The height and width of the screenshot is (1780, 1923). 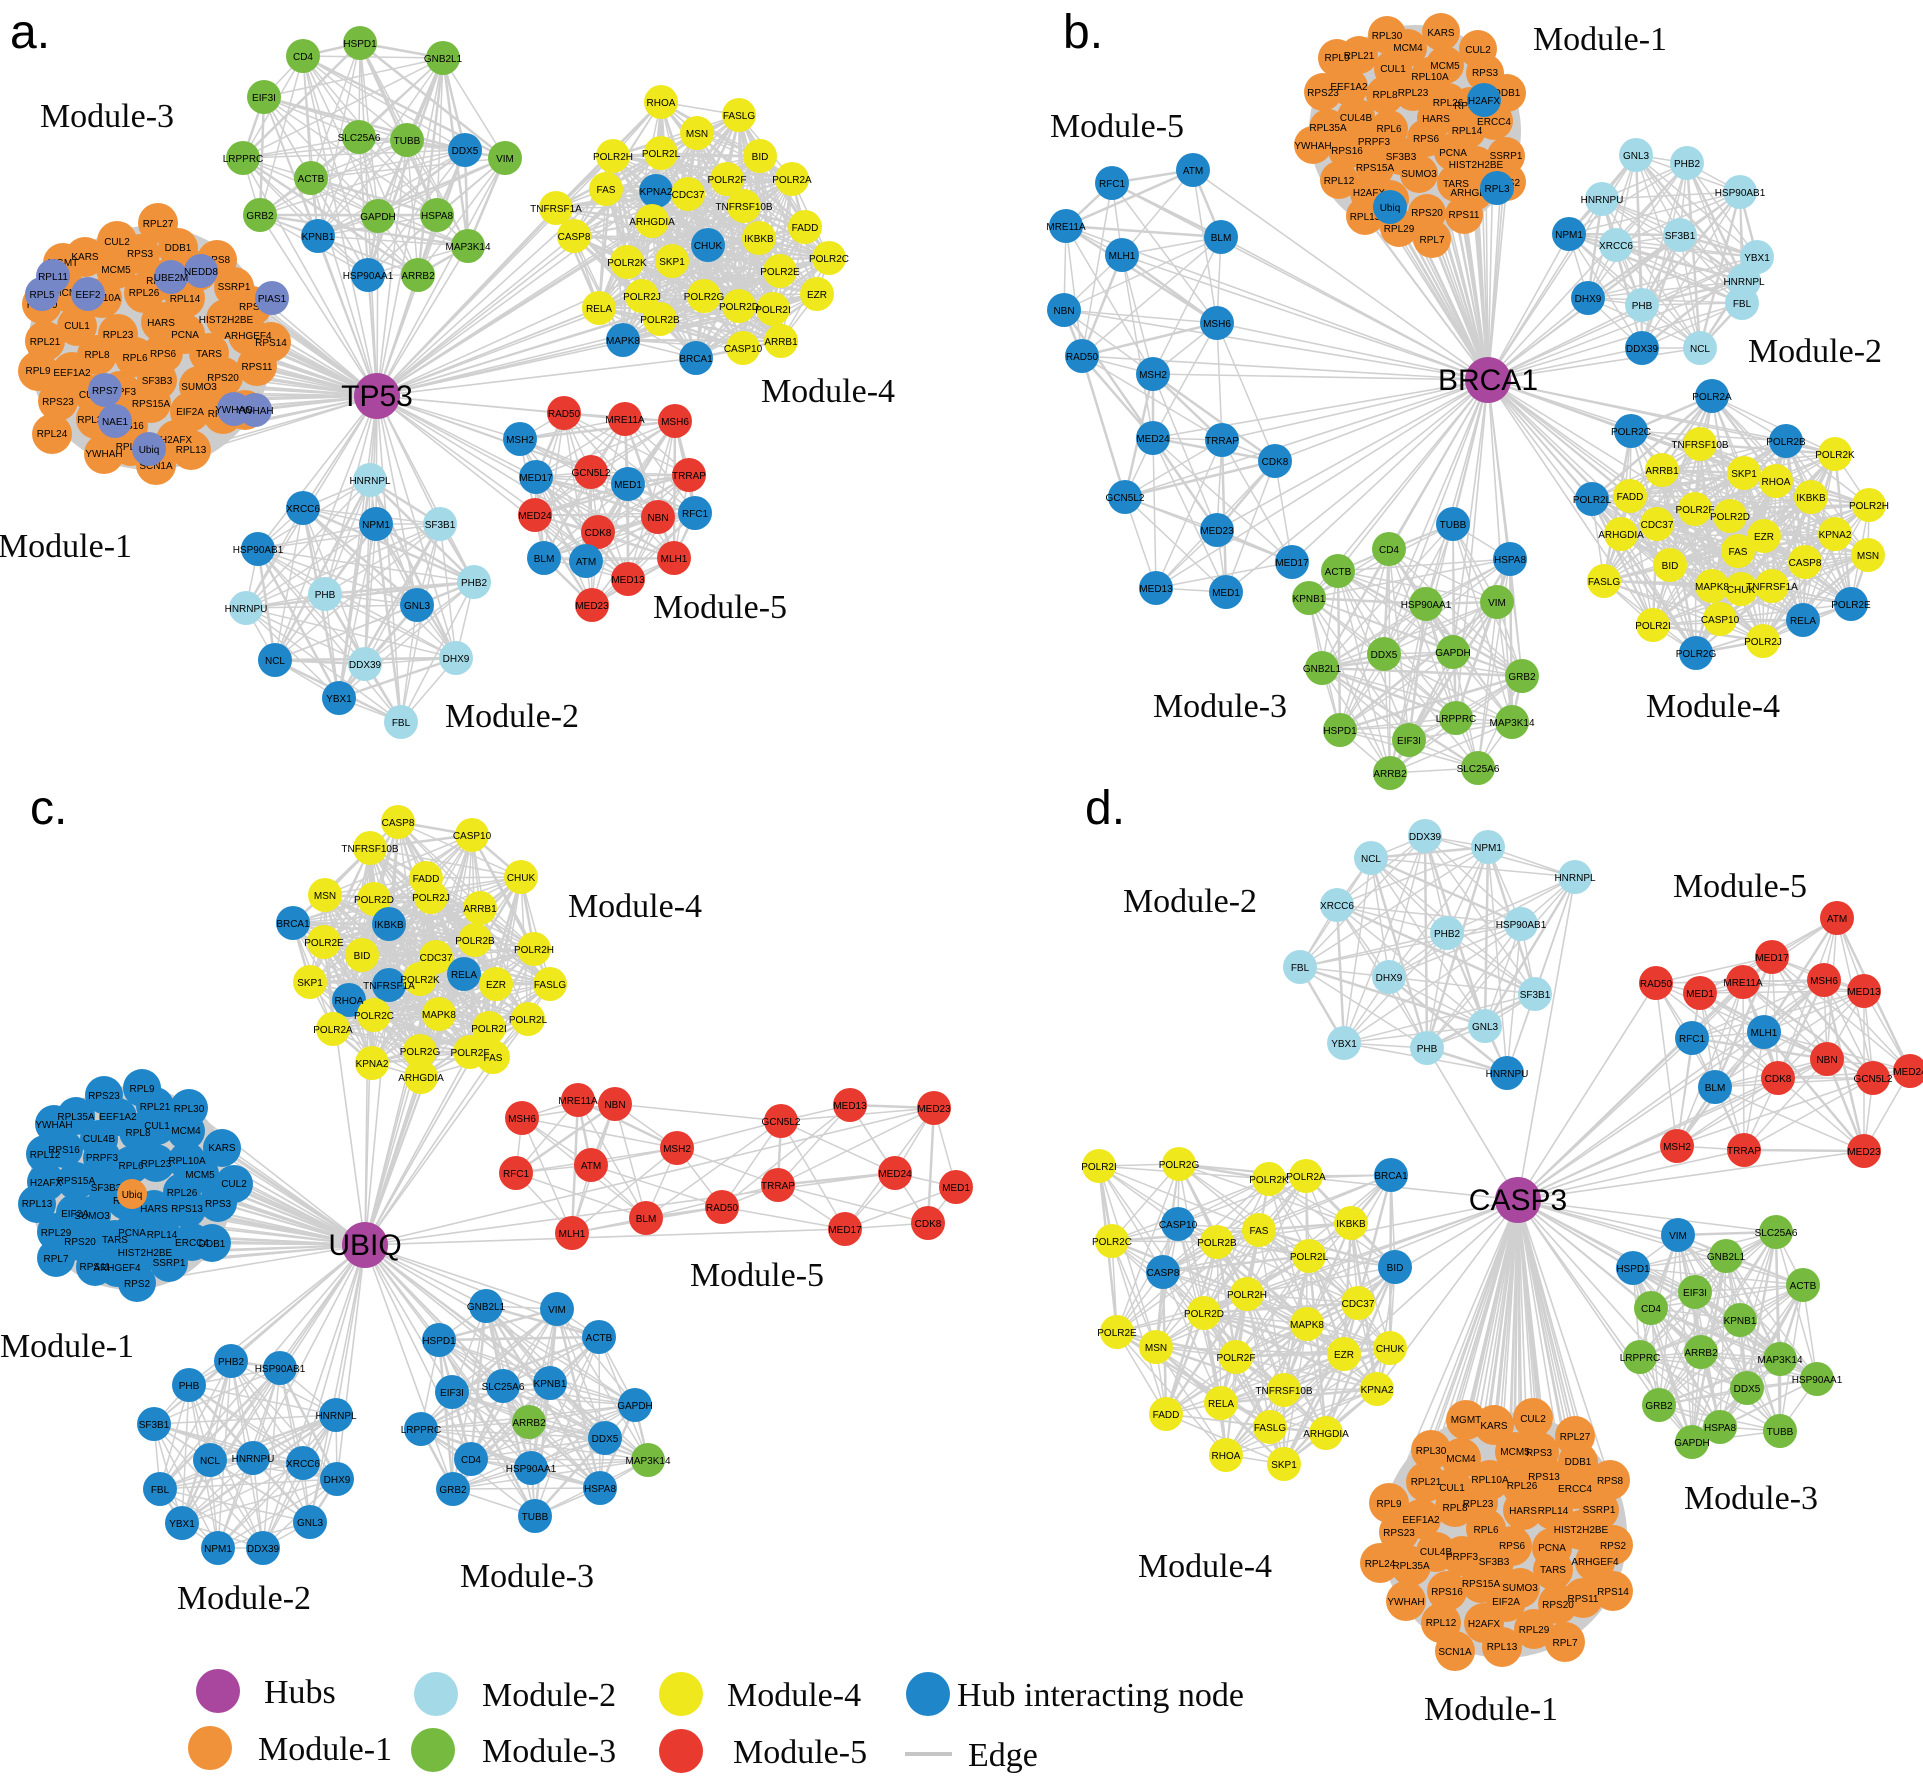 What do you see at coordinates (1786, 442) in the screenshot?
I see `svg-text: POLR2B` at bounding box center [1786, 442].